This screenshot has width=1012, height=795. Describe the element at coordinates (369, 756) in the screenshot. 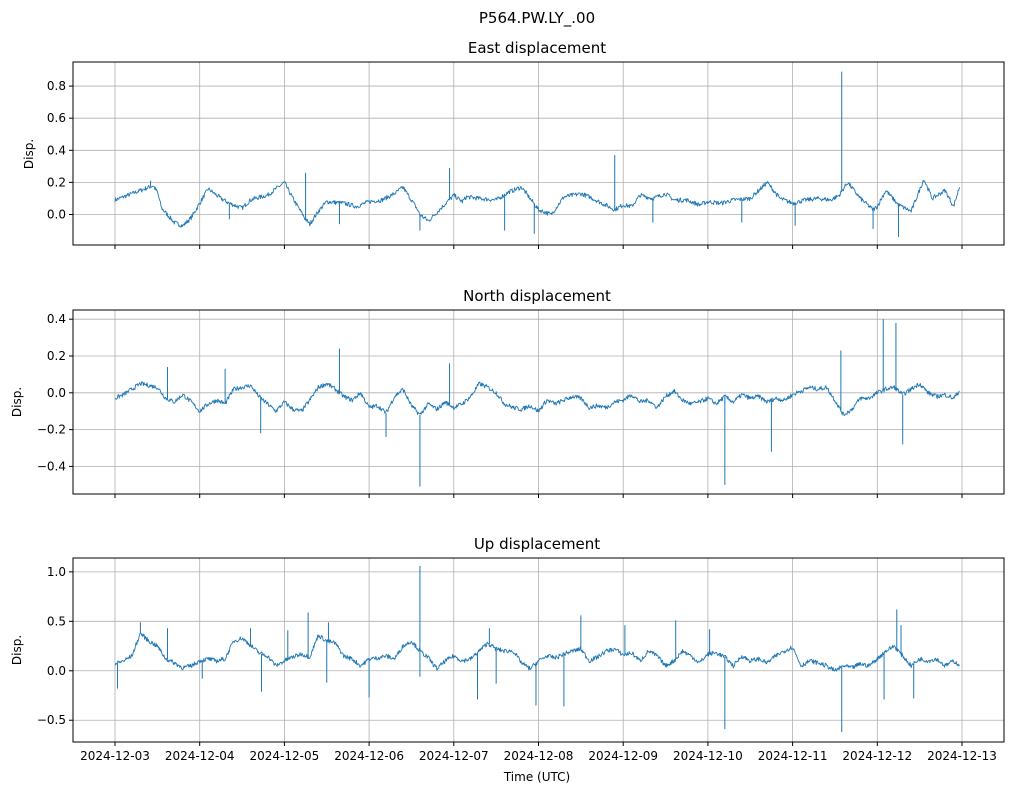

I see `x-tick-label: 2024-12-06` at that location.